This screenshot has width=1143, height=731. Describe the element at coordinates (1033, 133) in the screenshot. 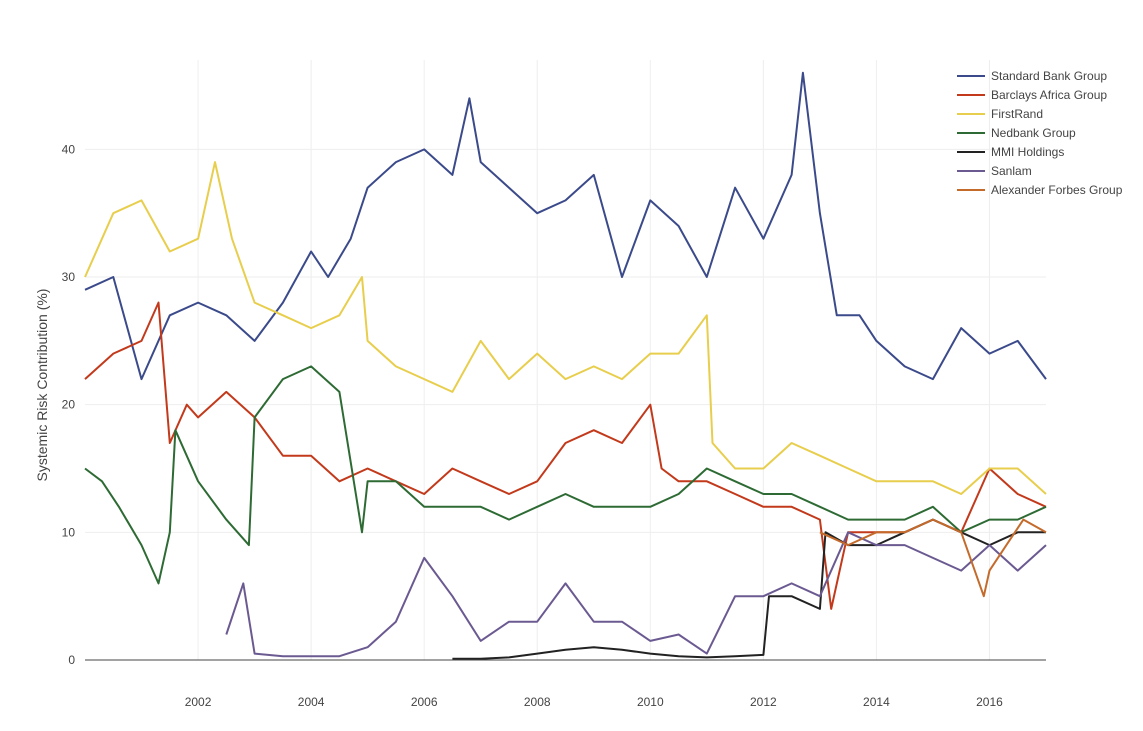

I see `legend-label: Nedbank Group` at that location.